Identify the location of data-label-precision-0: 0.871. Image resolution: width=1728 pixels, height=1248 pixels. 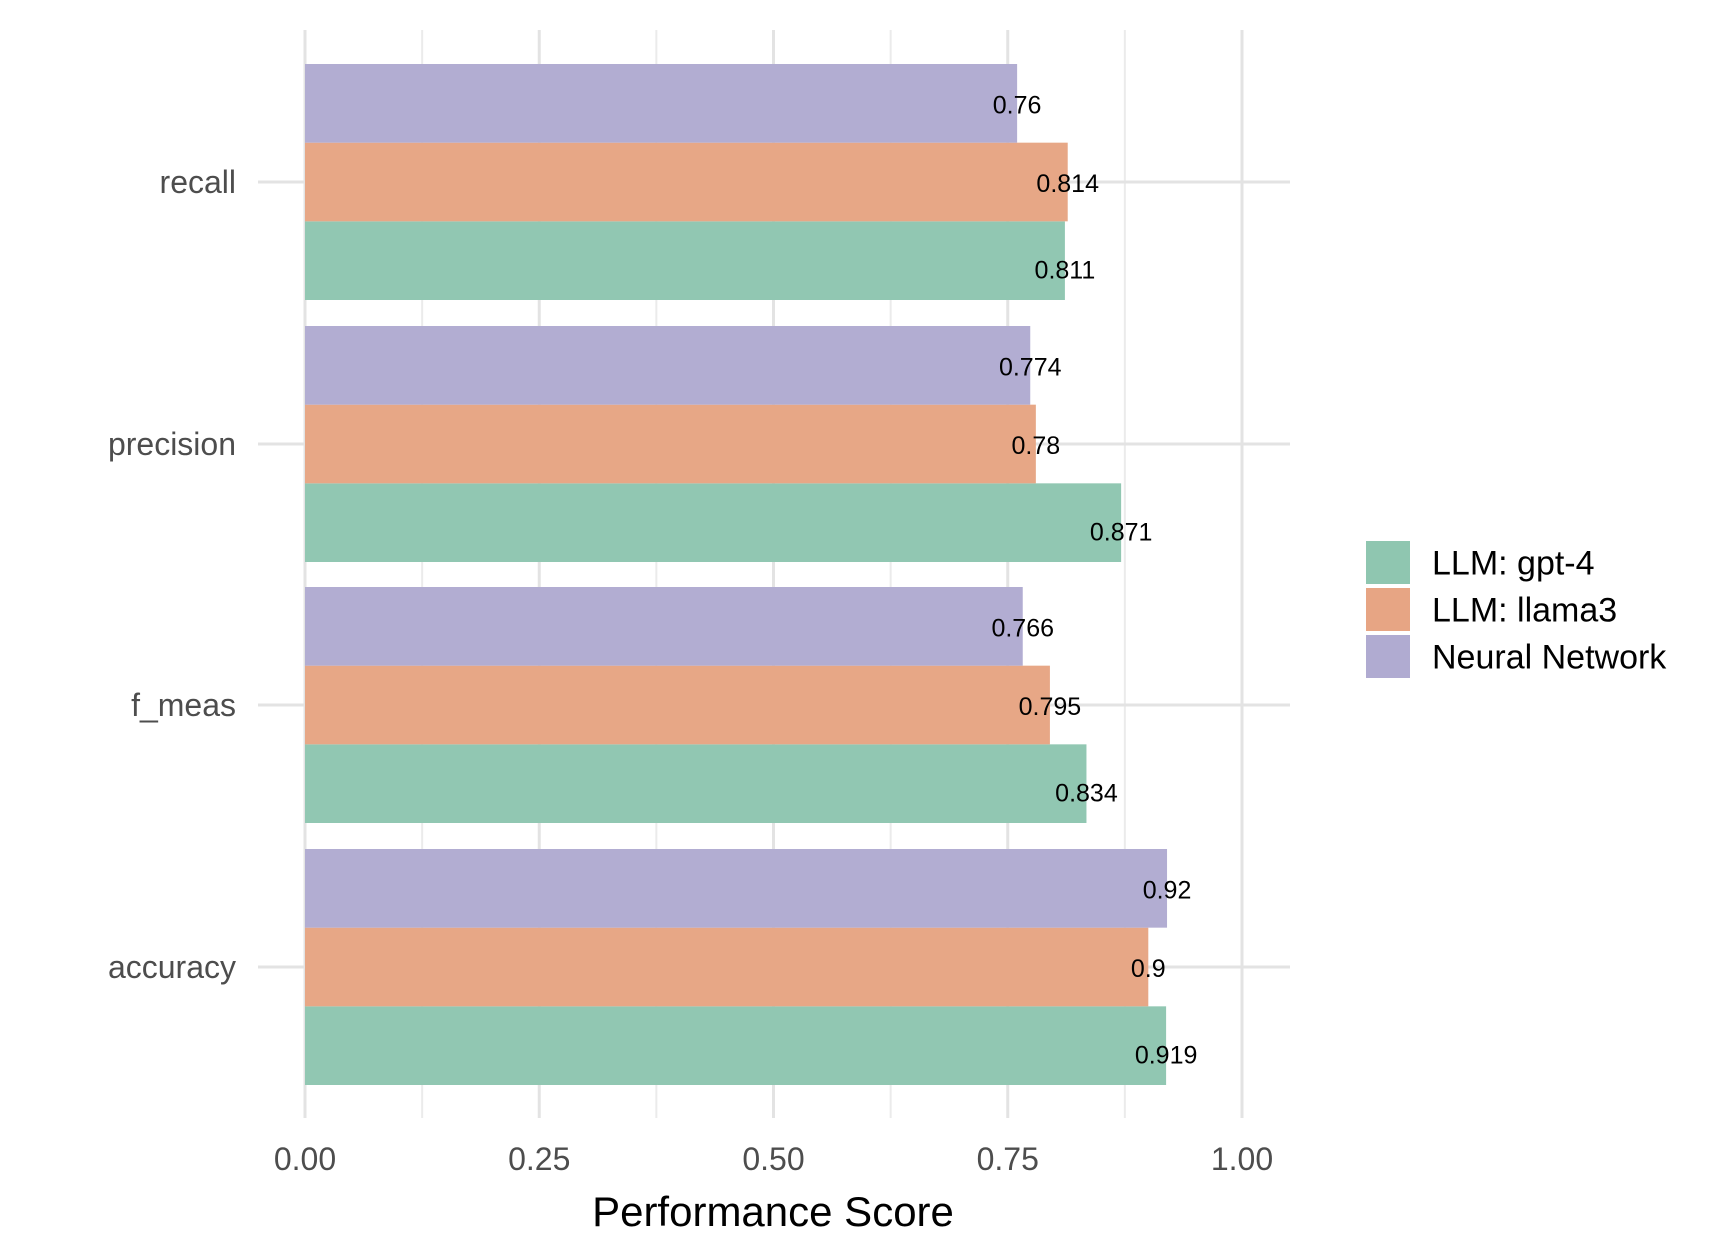
(1121, 533).